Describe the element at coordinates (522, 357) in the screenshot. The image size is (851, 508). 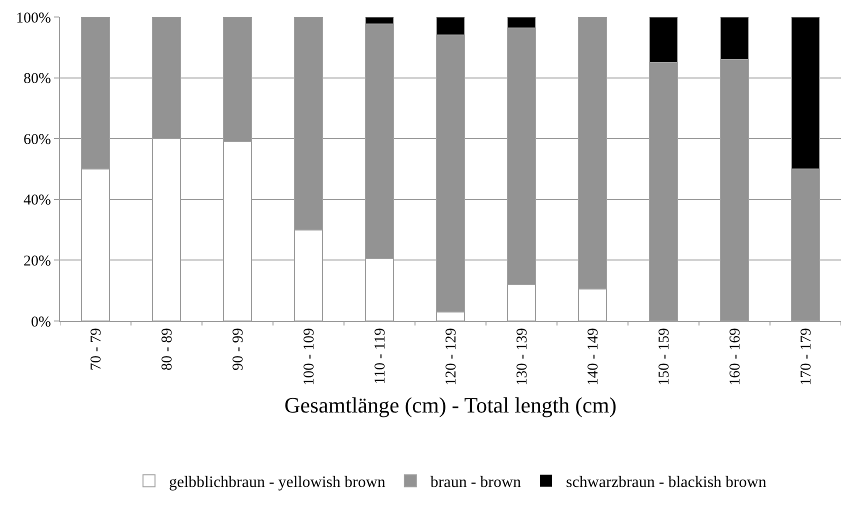
I see `x-tick-label: 130 - 139` at that location.